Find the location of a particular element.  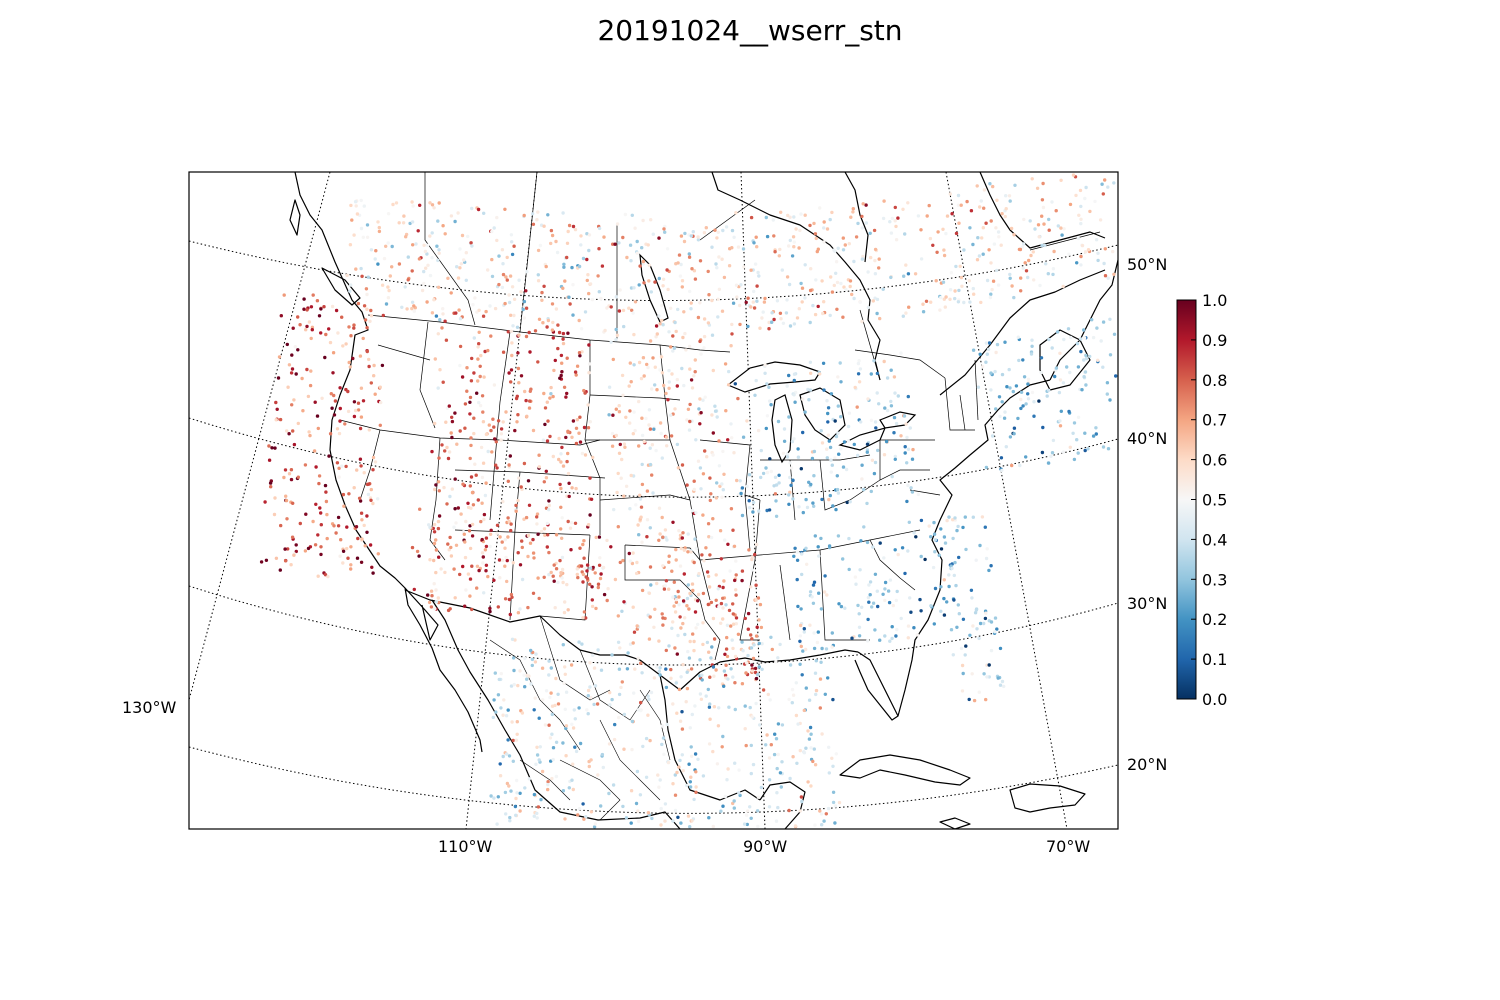

colorbar-tick-label: 0.5 is located at coordinates (1214, 500).